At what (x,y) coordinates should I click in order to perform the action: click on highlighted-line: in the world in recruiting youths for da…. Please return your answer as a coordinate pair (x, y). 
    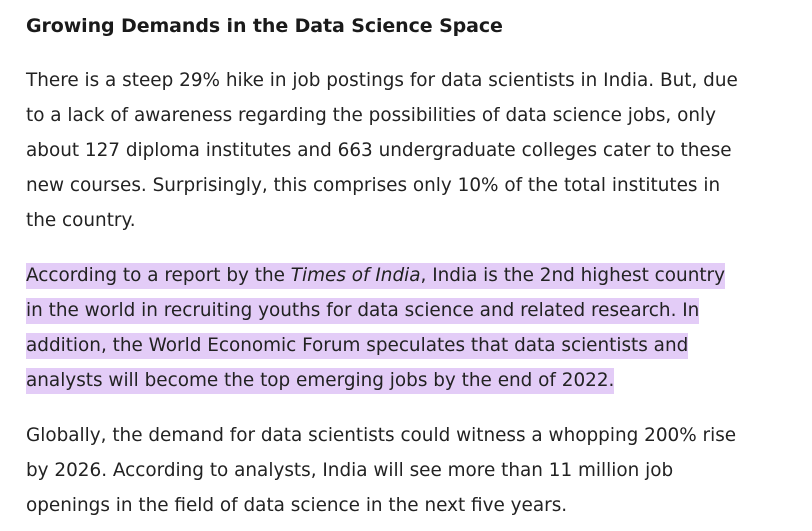
    Looking at the image, I should click on (411, 310).